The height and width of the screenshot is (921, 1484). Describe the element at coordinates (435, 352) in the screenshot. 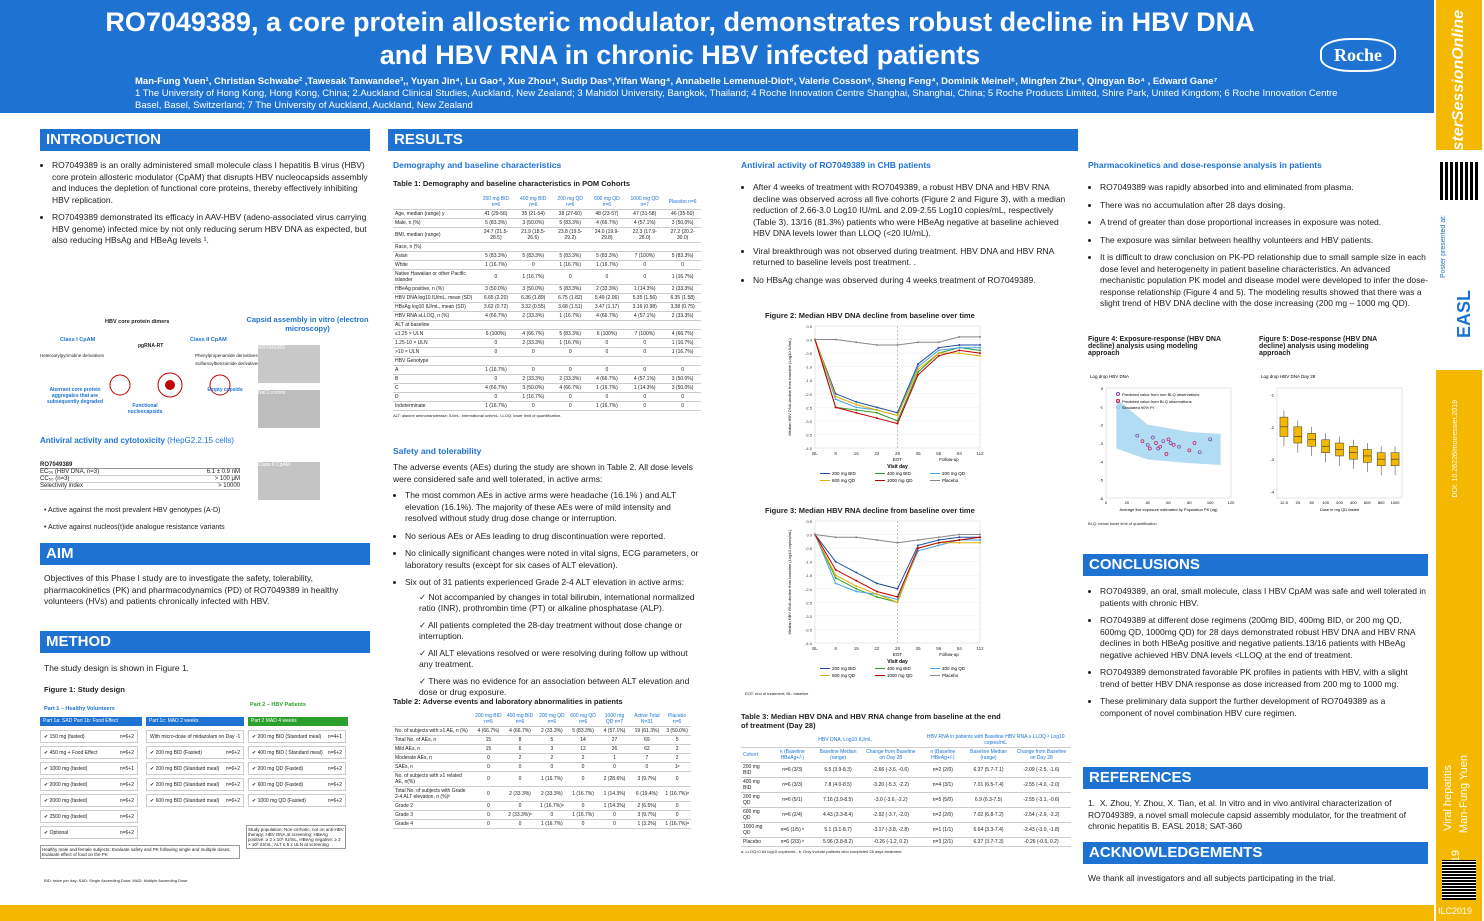

I see `table1-cell: >10 × ULN` at that location.